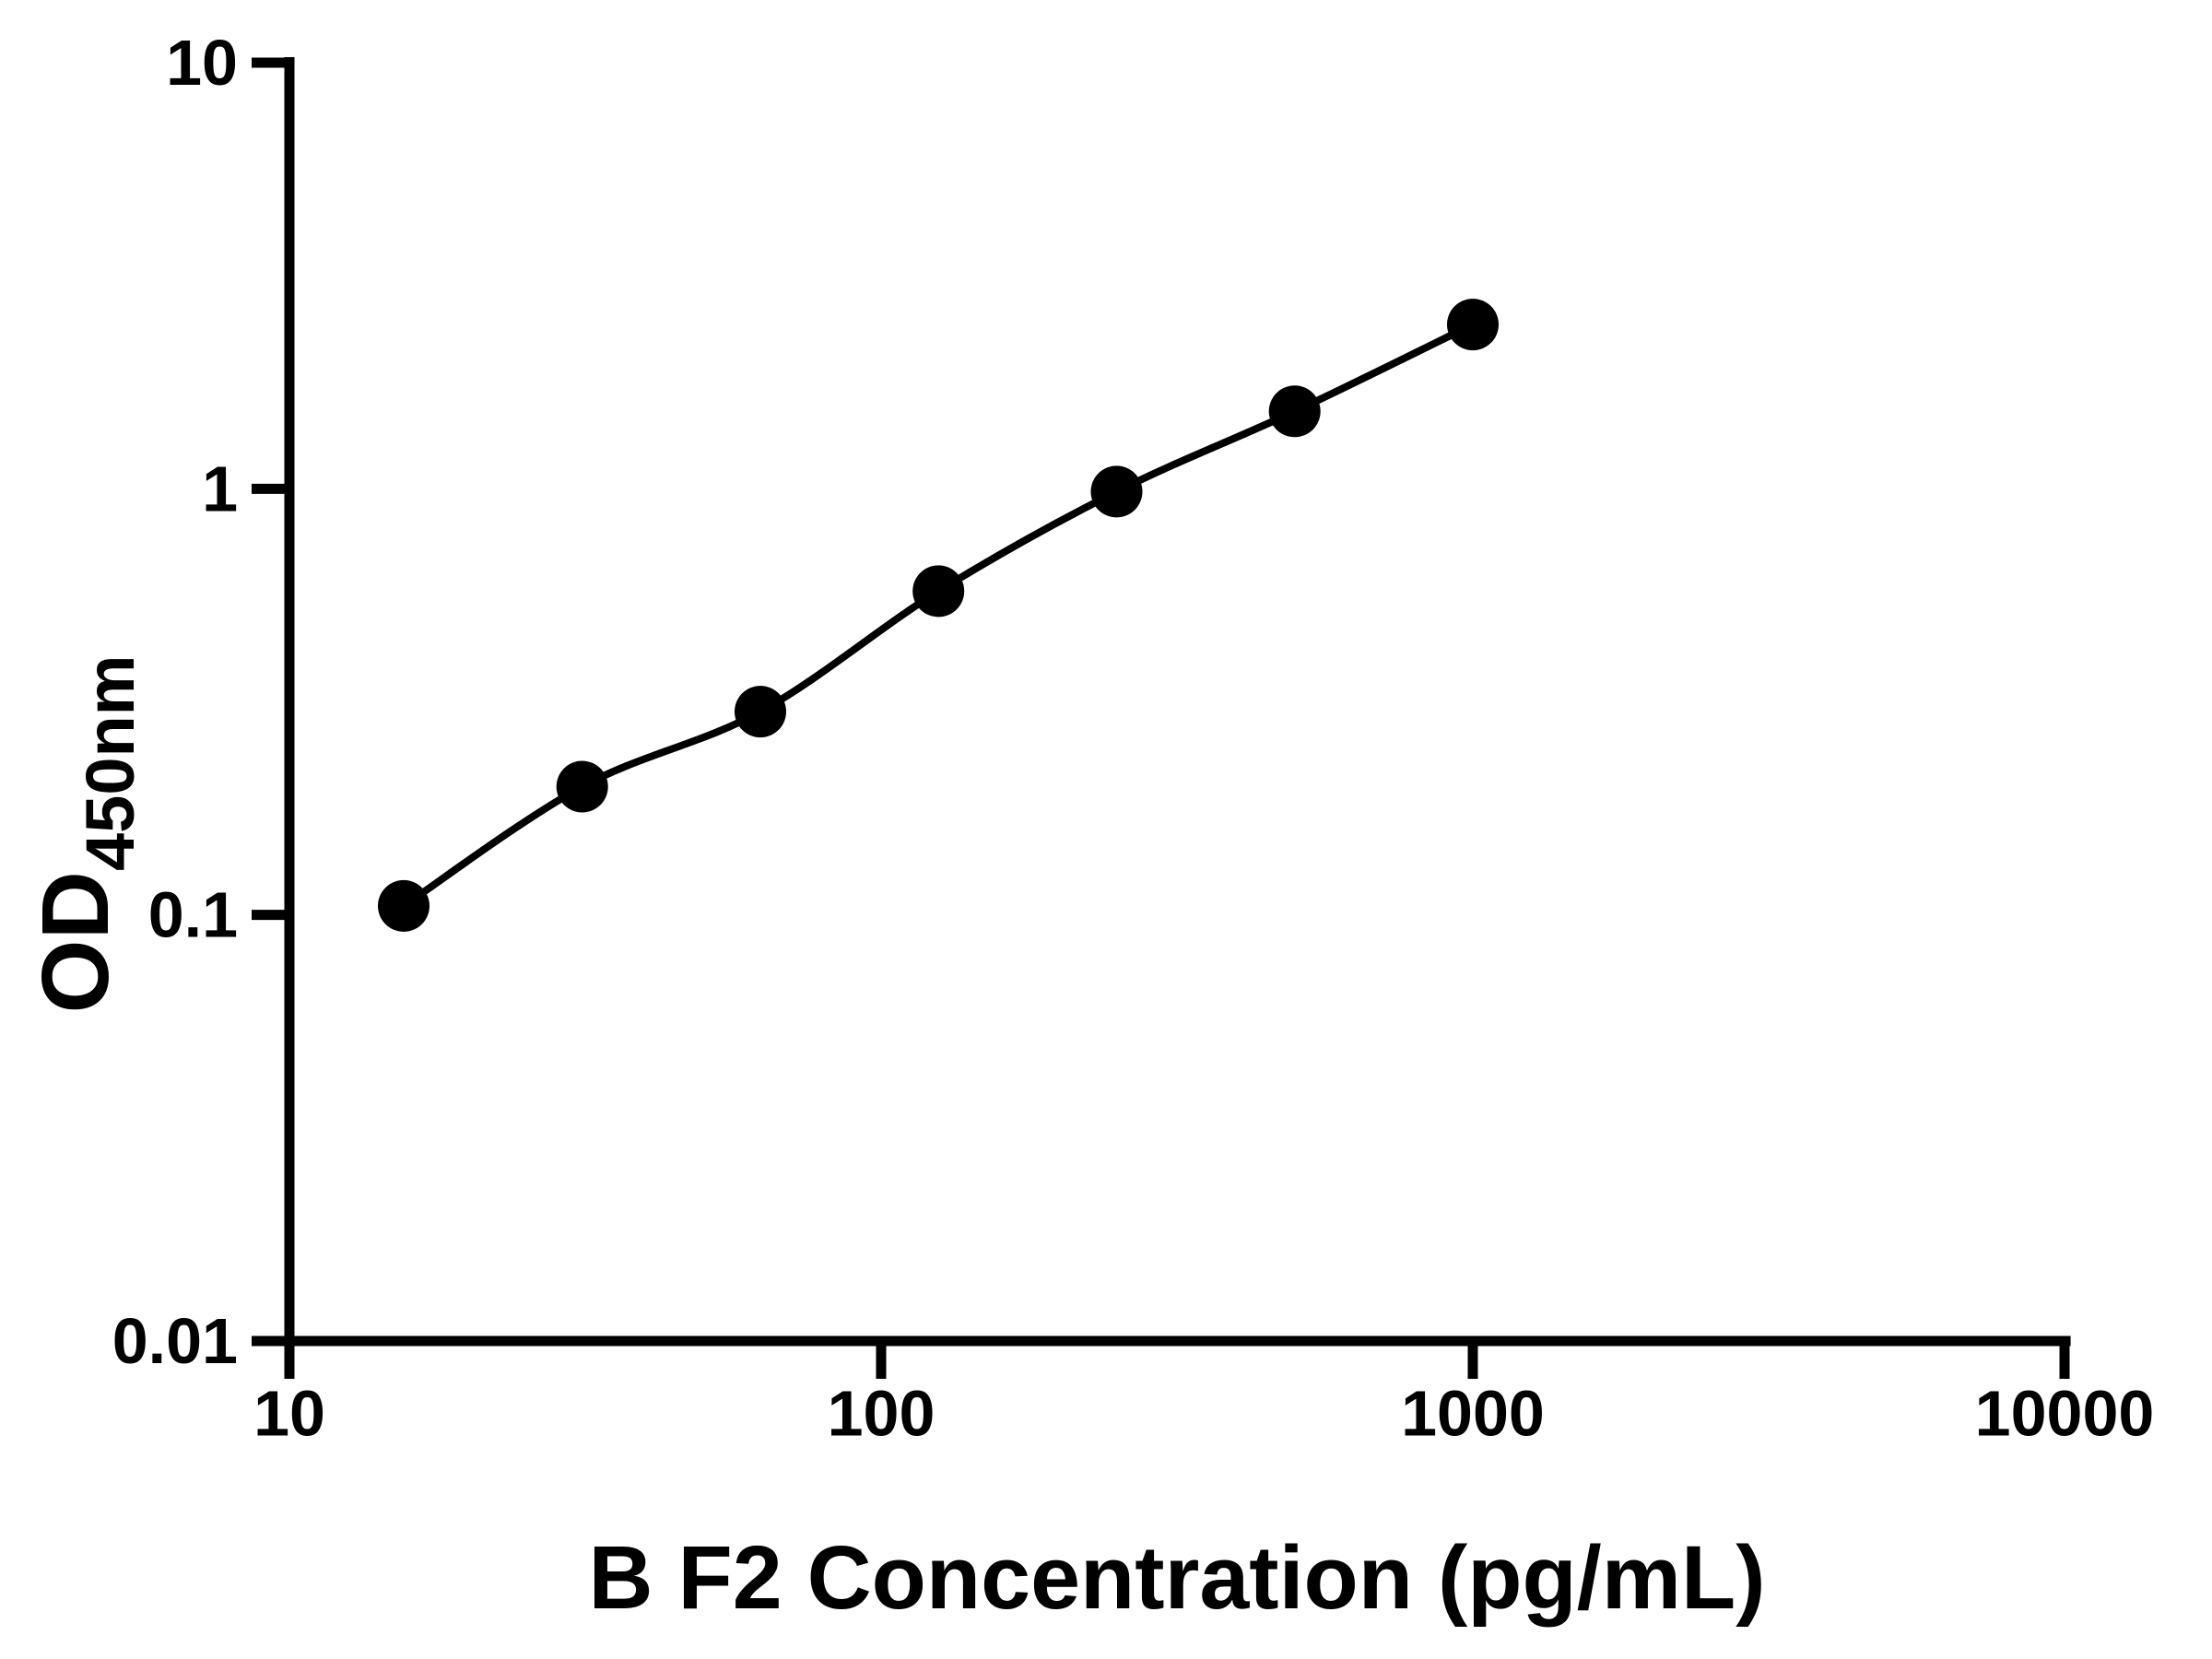  Describe the element at coordinates (75, 942) in the screenshot. I see `y-axis-title-main: OD` at that location.